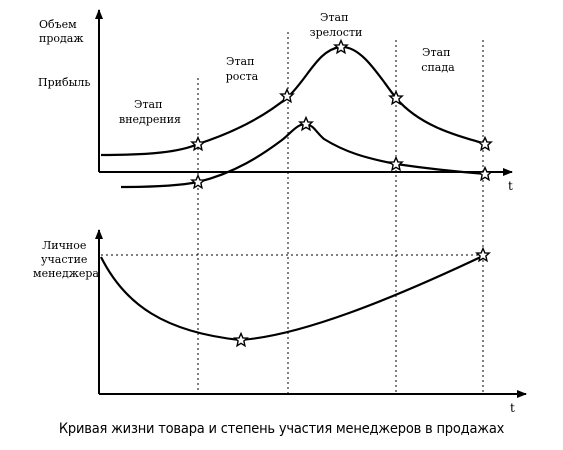  What do you see at coordinates (64, 82) in the screenshot?
I see `upper-y-label-profit: Прибыль` at bounding box center [64, 82].